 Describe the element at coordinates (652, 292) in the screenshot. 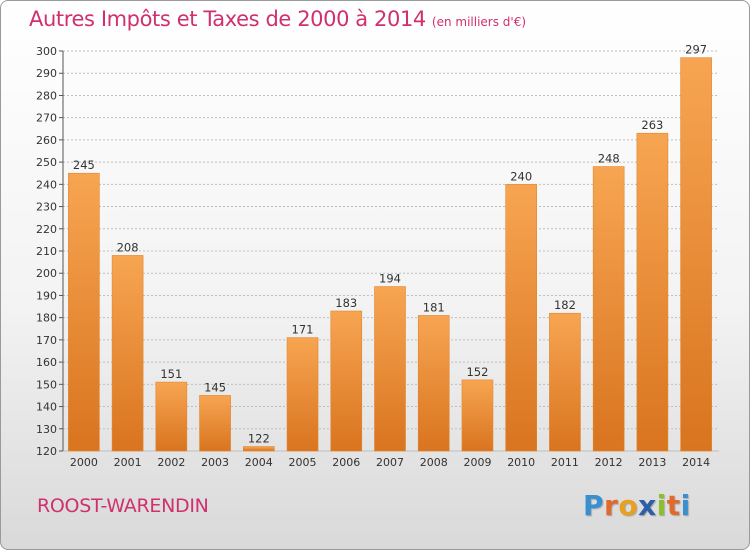

I see `bar-2013` at that location.